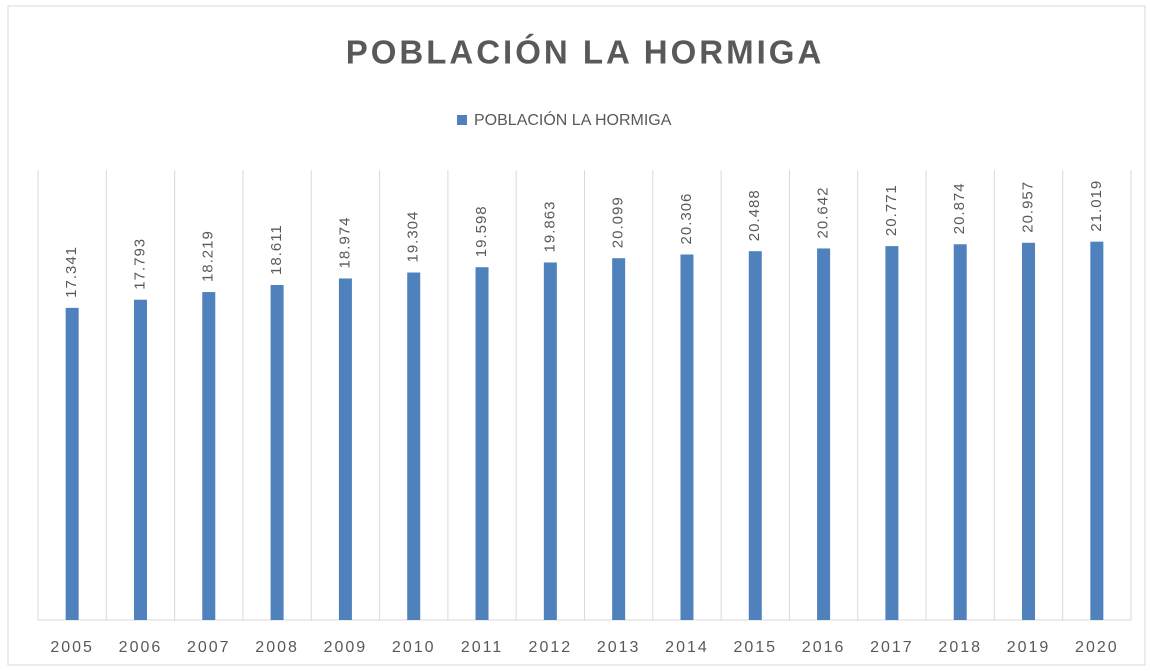 This screenshot has width=1150, height=671. I want to click on legend-label: POBLACIÓN LA HORMIGA, so click(573, 119).